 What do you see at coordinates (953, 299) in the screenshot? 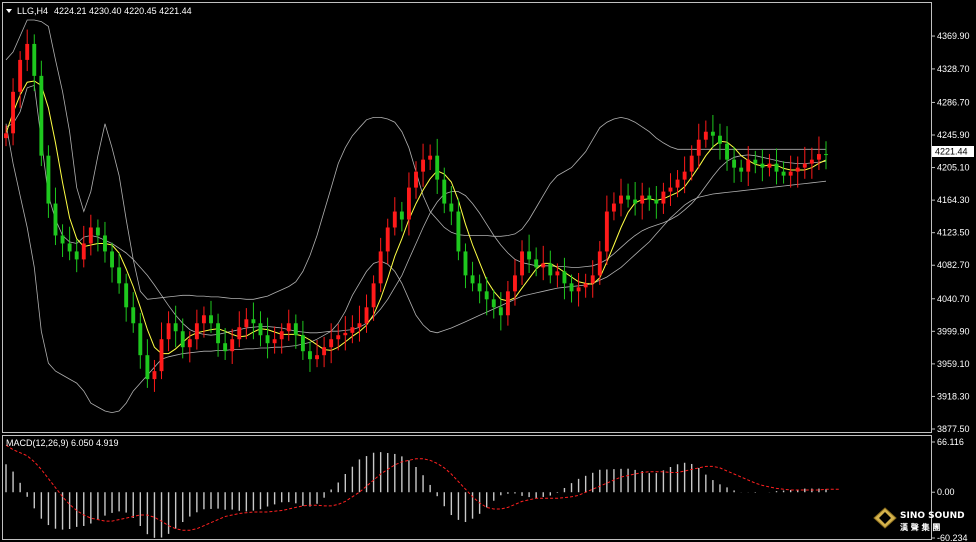
I see `price-tick-label: 4040.70` at bounding box center [953, 299].